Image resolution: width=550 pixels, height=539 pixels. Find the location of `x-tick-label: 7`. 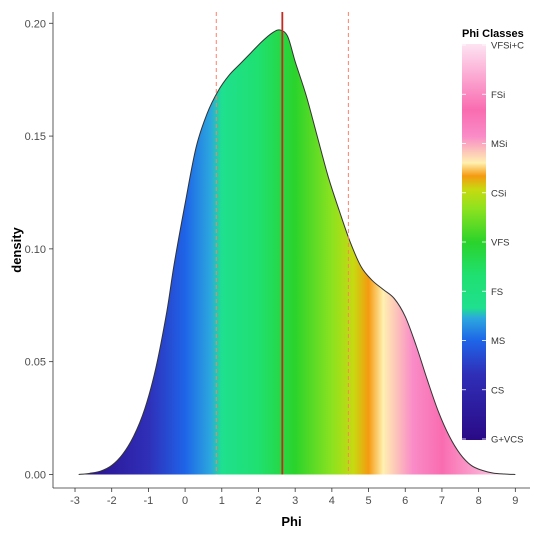

x-tick-label: 7 is located at coordinates (442, 501).